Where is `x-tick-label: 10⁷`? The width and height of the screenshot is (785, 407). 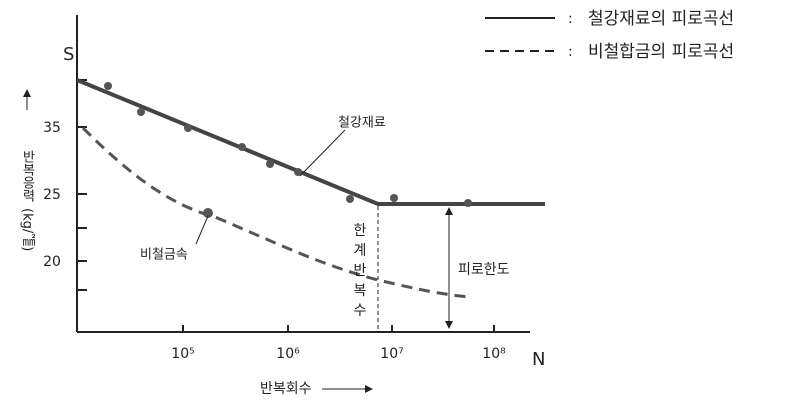 x-tick-label: 10⁷ is located at coordinates (391, 354).